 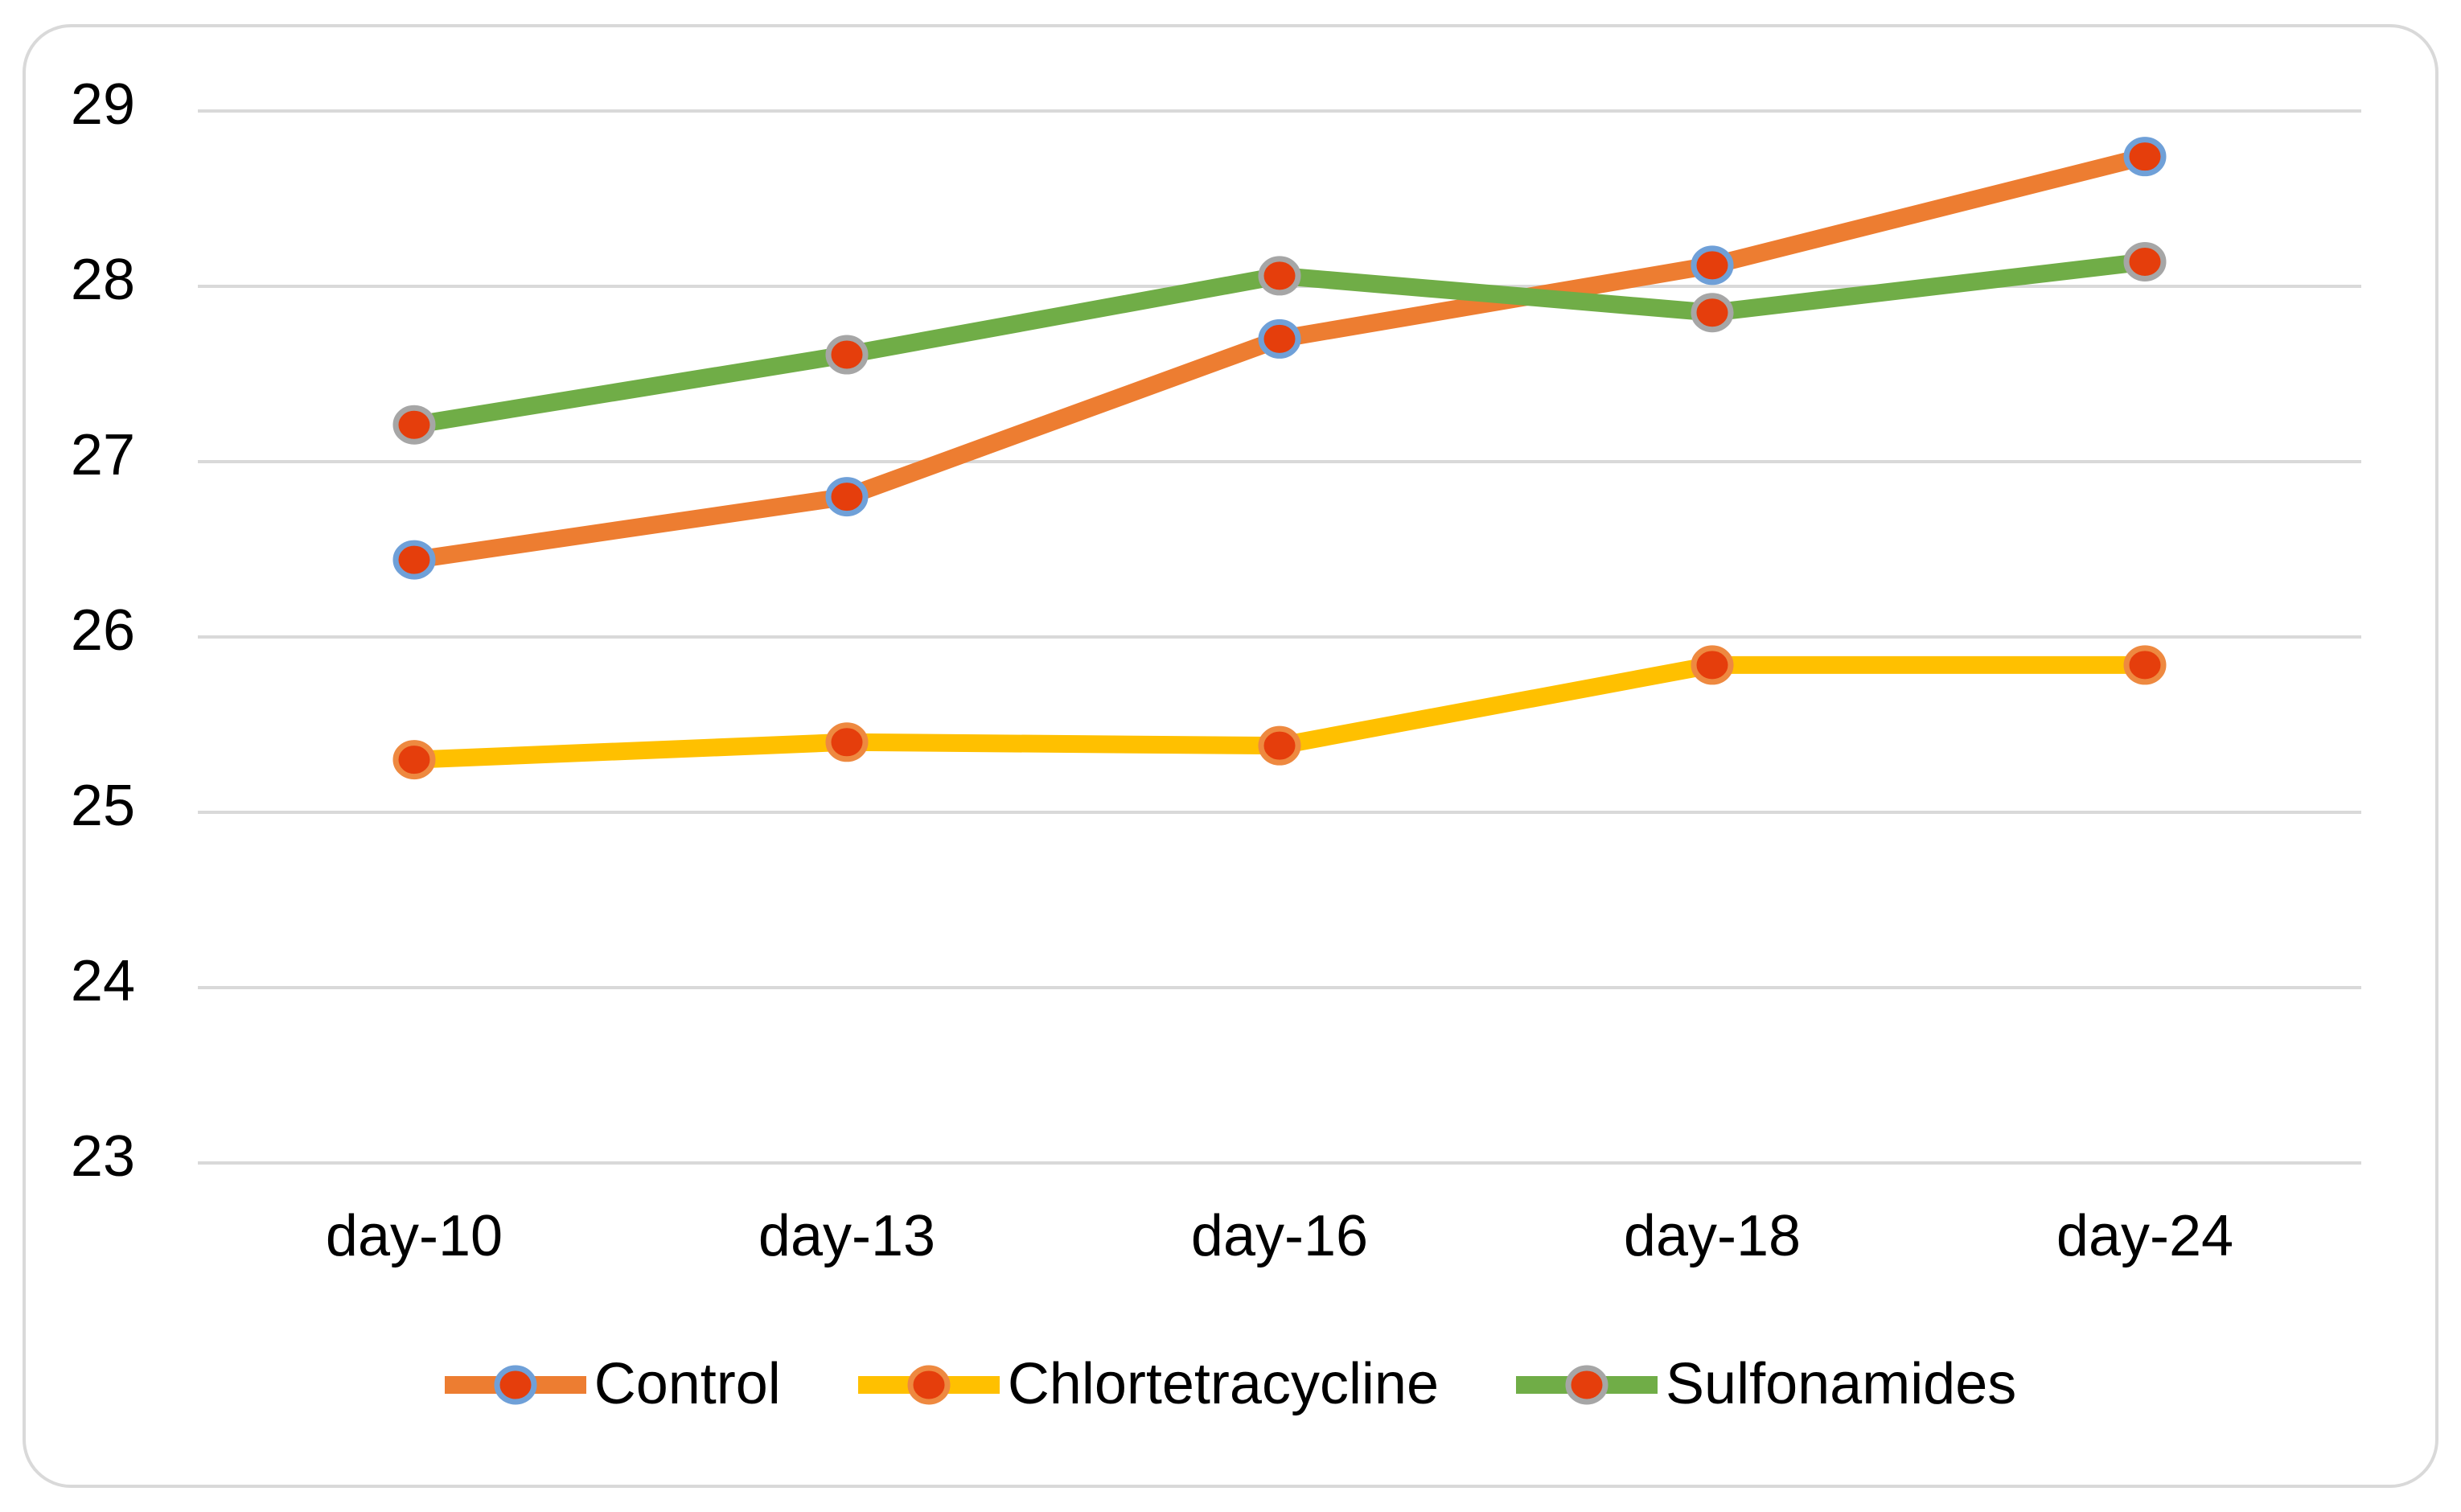 What do you see at coordinates (1279, 1236) in the screenshot?
I see `x-tick-label: day-16` at bounding box center [1279, 1236].